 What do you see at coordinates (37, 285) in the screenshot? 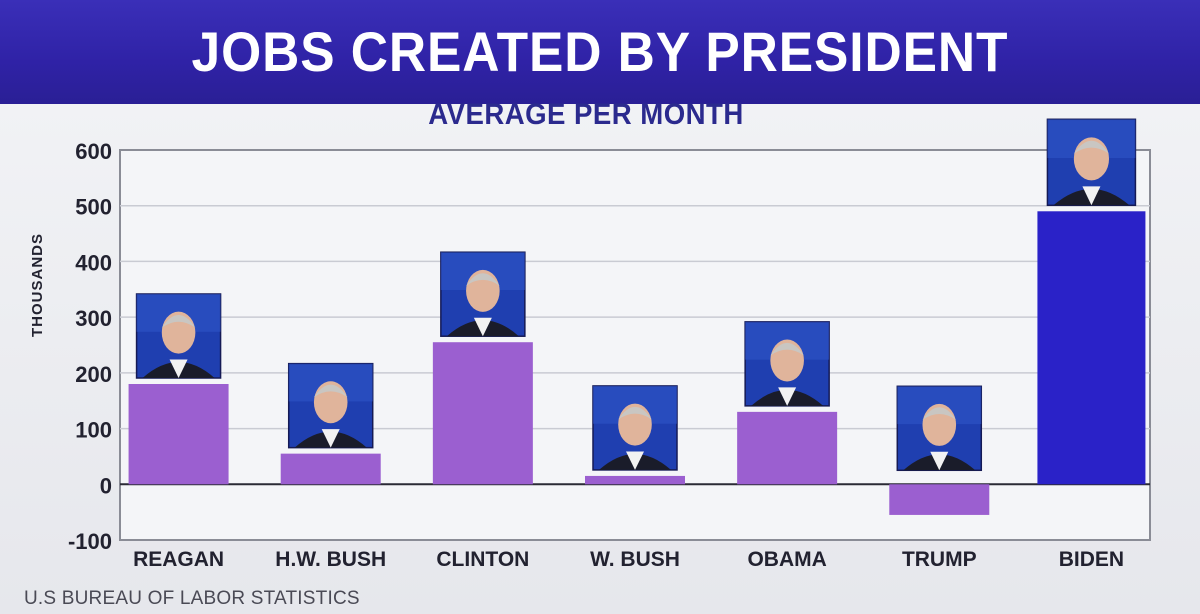
I see `y-axis-label: THOUSANDS` at bounding box center [37, 285].